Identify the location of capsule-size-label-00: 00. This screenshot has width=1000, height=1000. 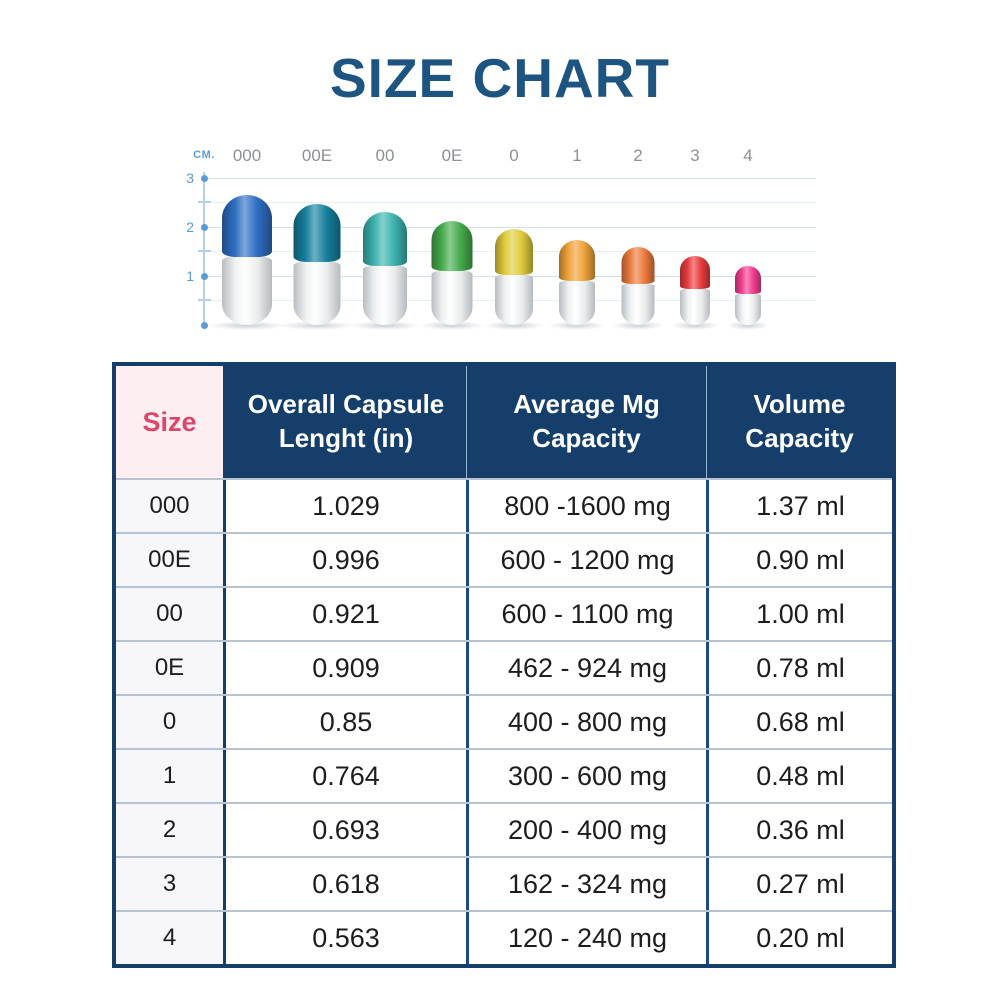
(385, 155).